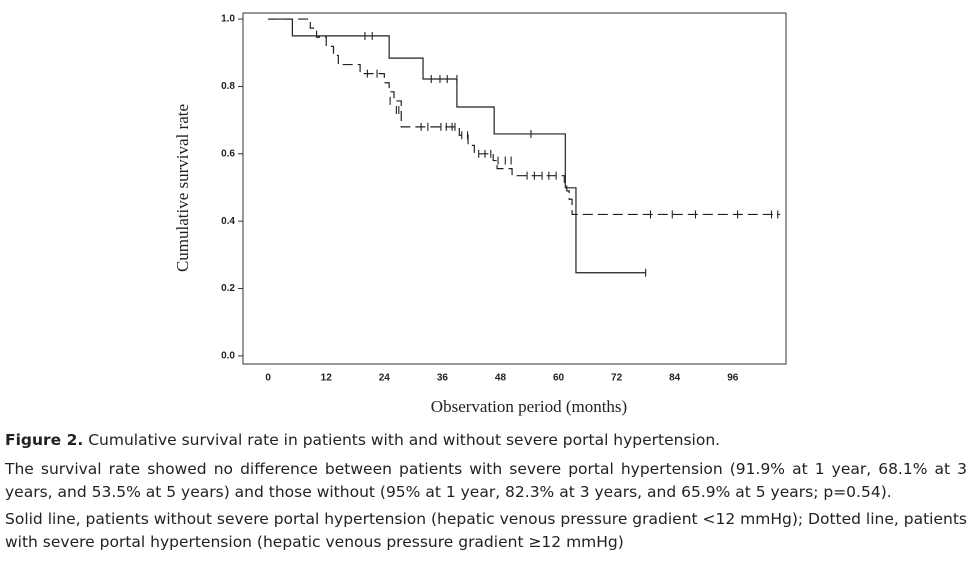 The width and height of the screenshot is (974, 566). Describe the element at coordinates (529, 406) in the screenshot. I see `x-axis-label: Observation period (months)` at that location.